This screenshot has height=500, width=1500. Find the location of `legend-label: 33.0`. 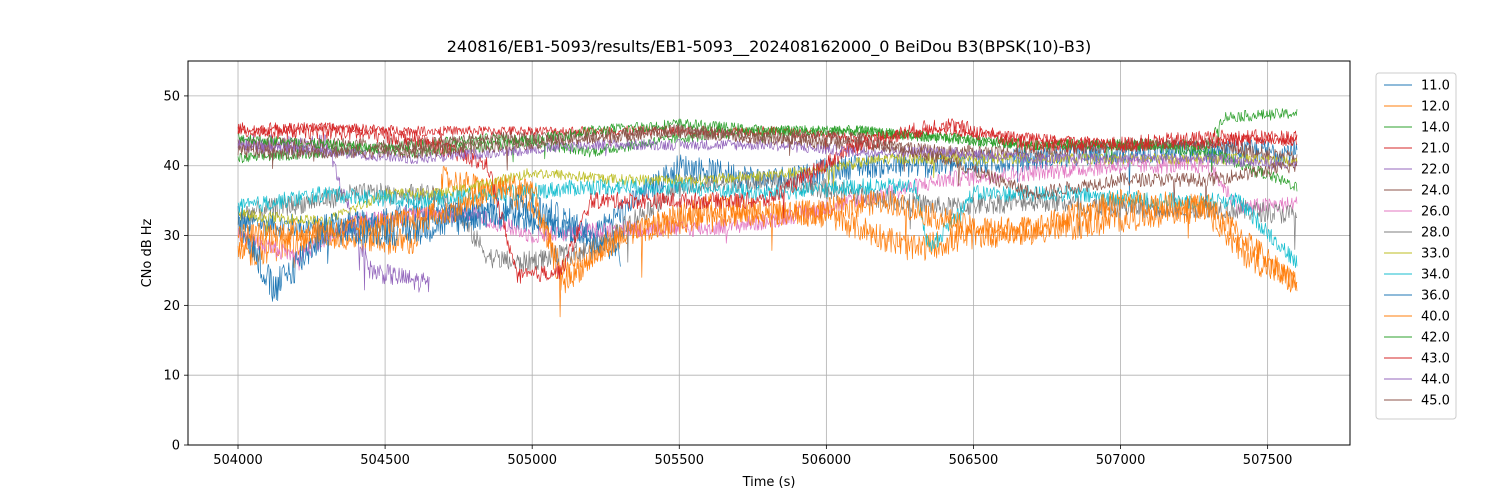

legend-label: 33.0 is located at coordinates (1435, 254).